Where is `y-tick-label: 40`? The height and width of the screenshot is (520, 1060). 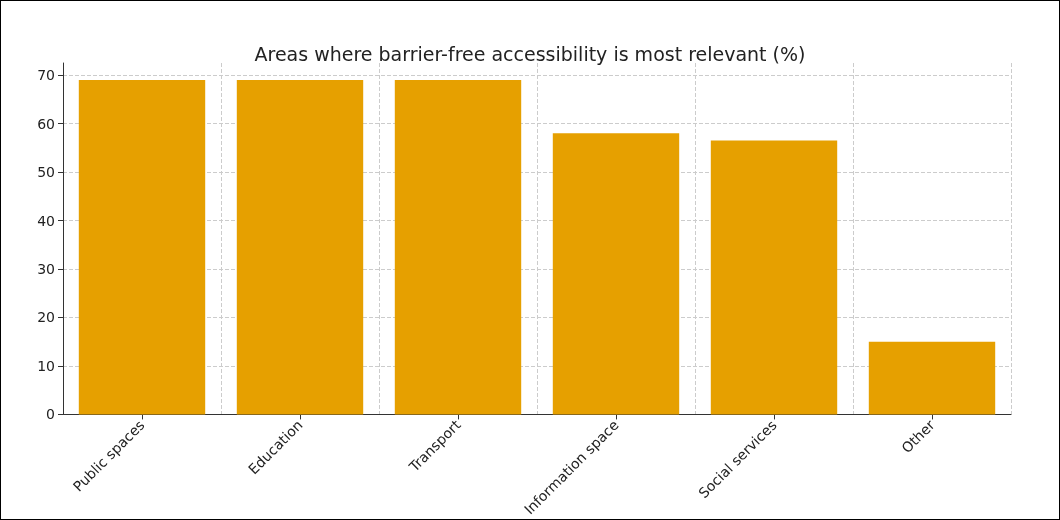
y-tick-label: 40 is located at coordinates (46, 220).